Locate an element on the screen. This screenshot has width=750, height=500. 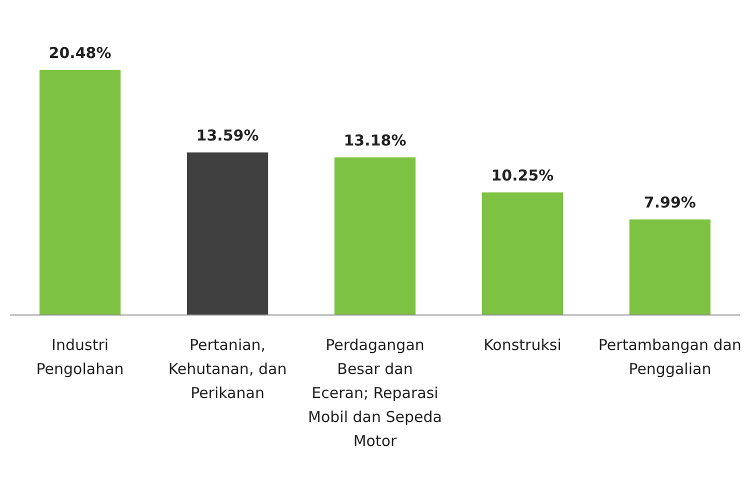
data-label: 13.18% is located at coordinates (375, 140).